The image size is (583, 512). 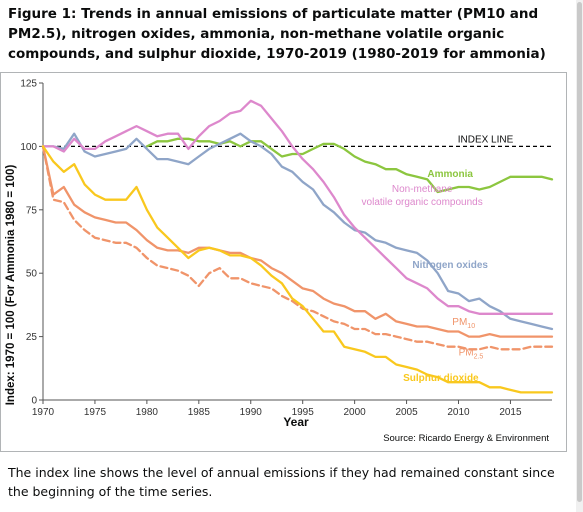 I want to click on y-tick-label: 0, so click(x=34, y=401).